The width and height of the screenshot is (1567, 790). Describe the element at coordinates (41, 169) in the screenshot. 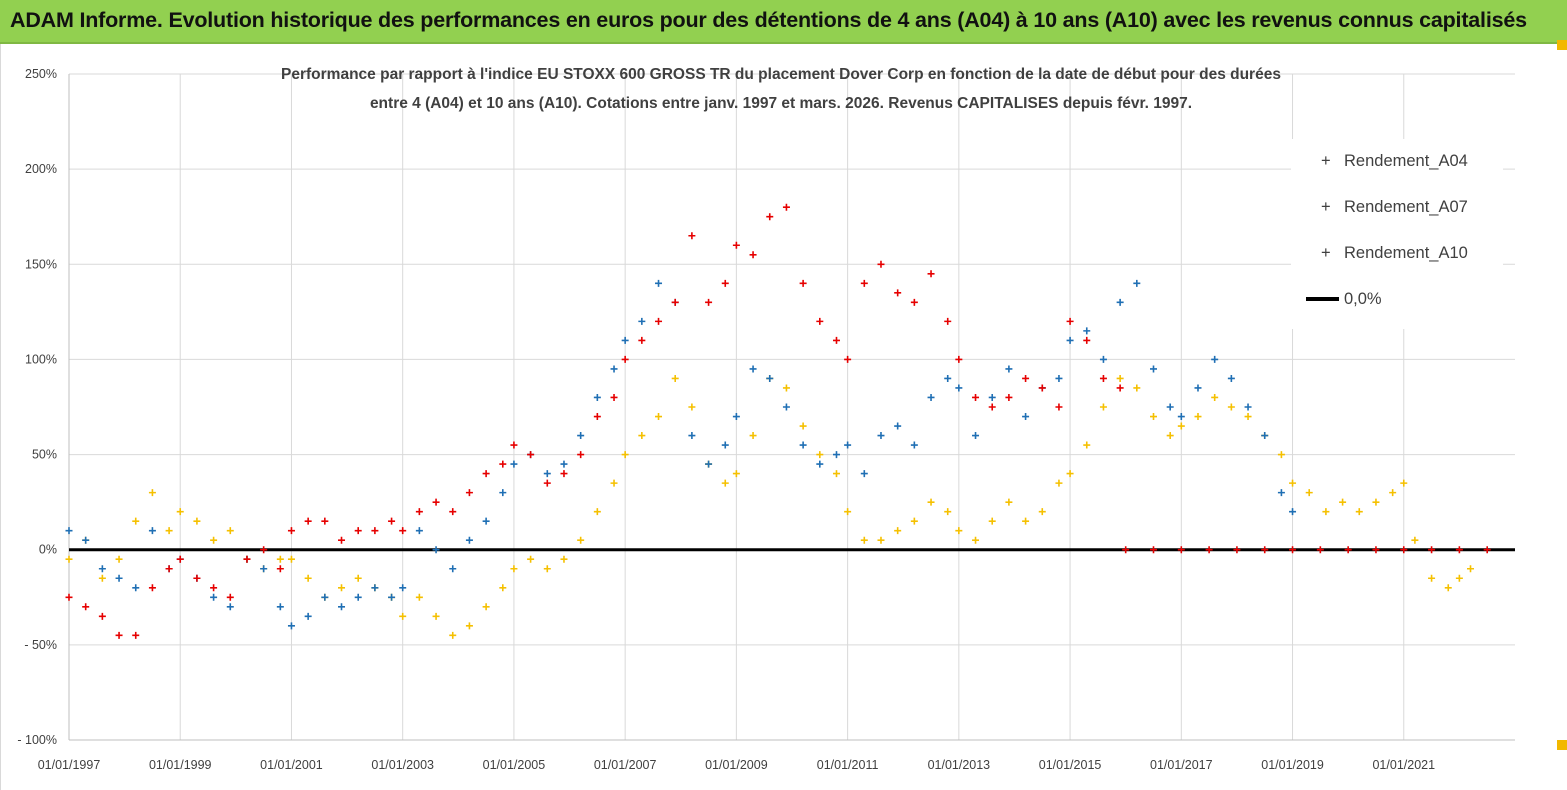

I see `y-tick-label: 200%` at that location.